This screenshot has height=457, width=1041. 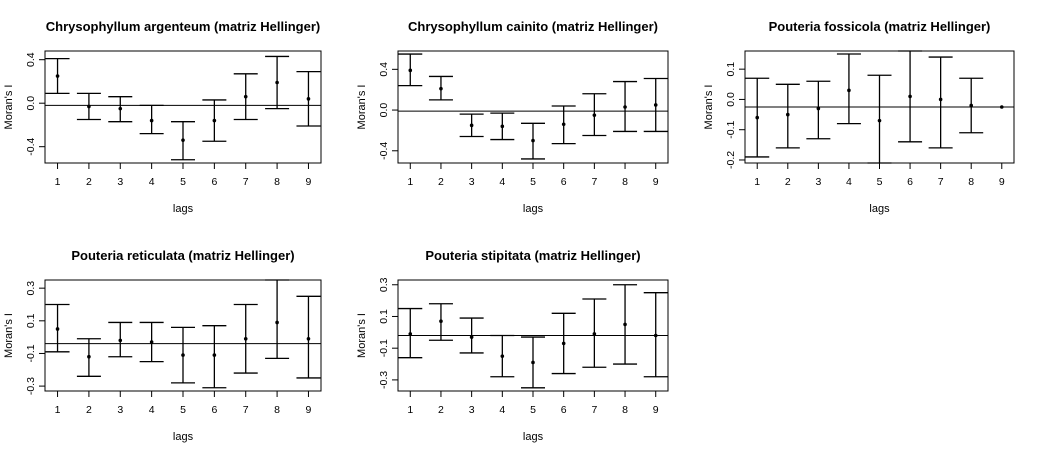 I want to click on y-tick-label: -0.2, so click(x=731, y=160).